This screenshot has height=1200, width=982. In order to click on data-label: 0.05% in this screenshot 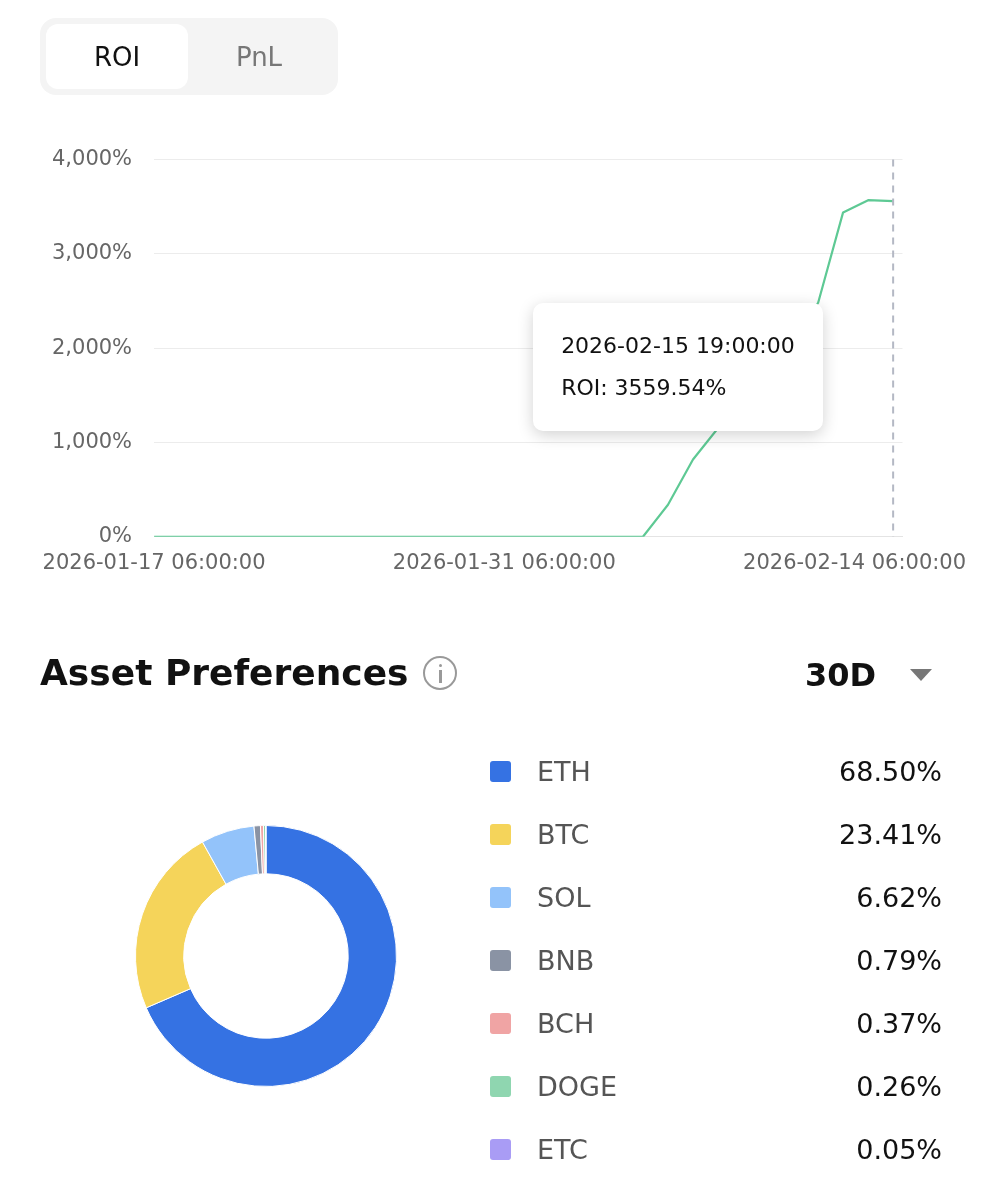, I will do `click(899, 1149)`.